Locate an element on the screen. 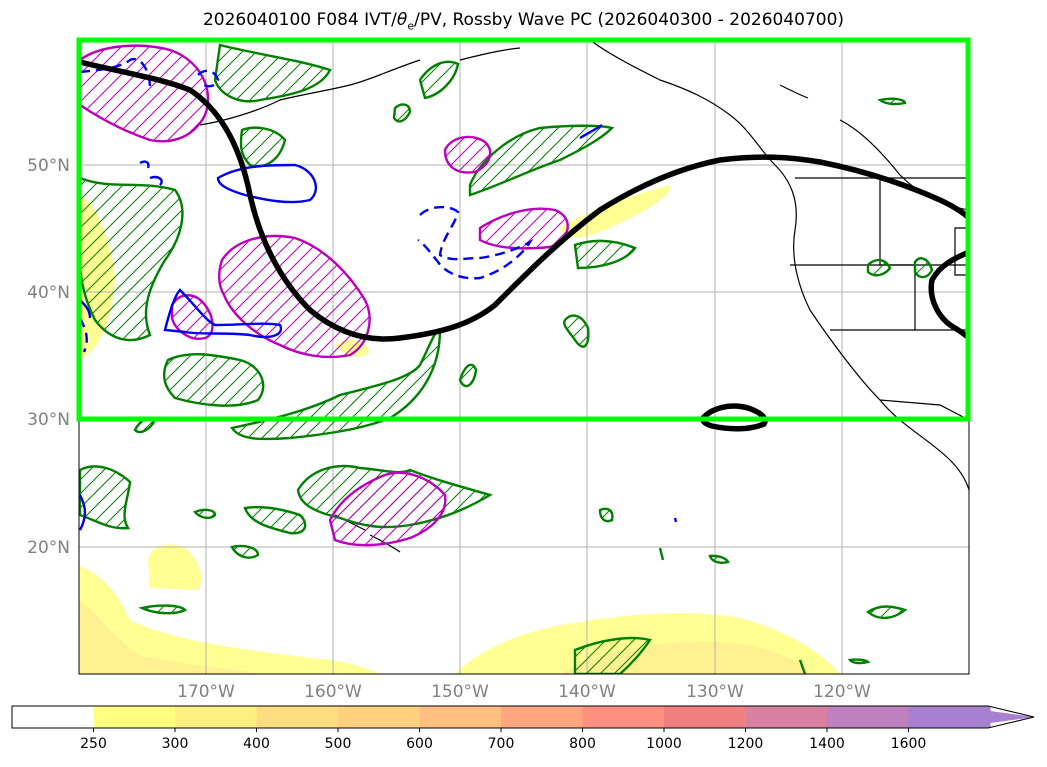 The image size is (1047, 767). colorbar-tick-label: 600 is located at coordinates (419, 744).